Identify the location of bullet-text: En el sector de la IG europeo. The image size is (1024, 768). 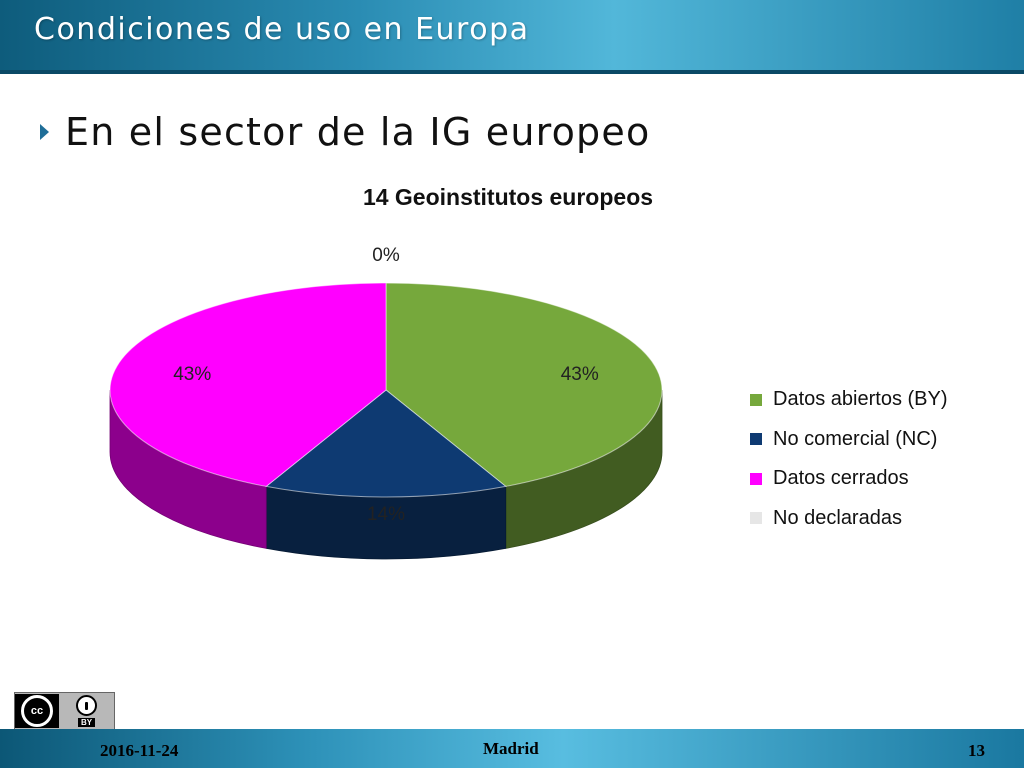
(358, 132).